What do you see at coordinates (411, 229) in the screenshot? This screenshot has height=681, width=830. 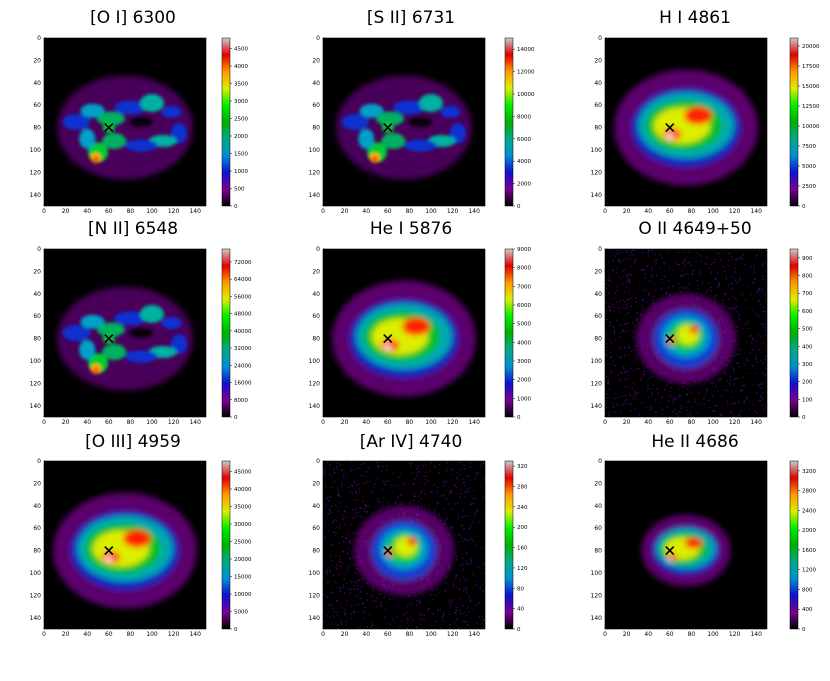 I see `panel-title: He I 5876` at bounding box center [411, 229].